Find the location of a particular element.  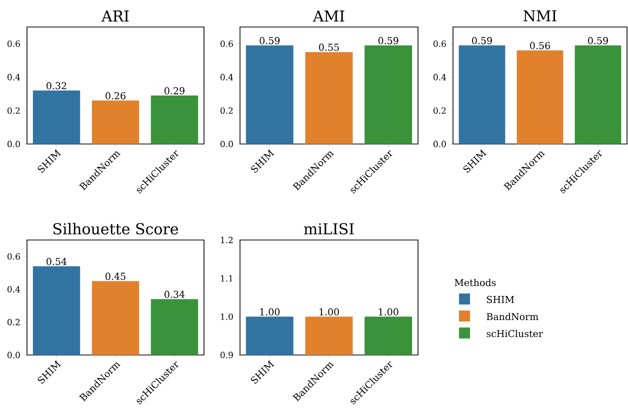

data-label: 0.45 is located at coordinates (116, 276).